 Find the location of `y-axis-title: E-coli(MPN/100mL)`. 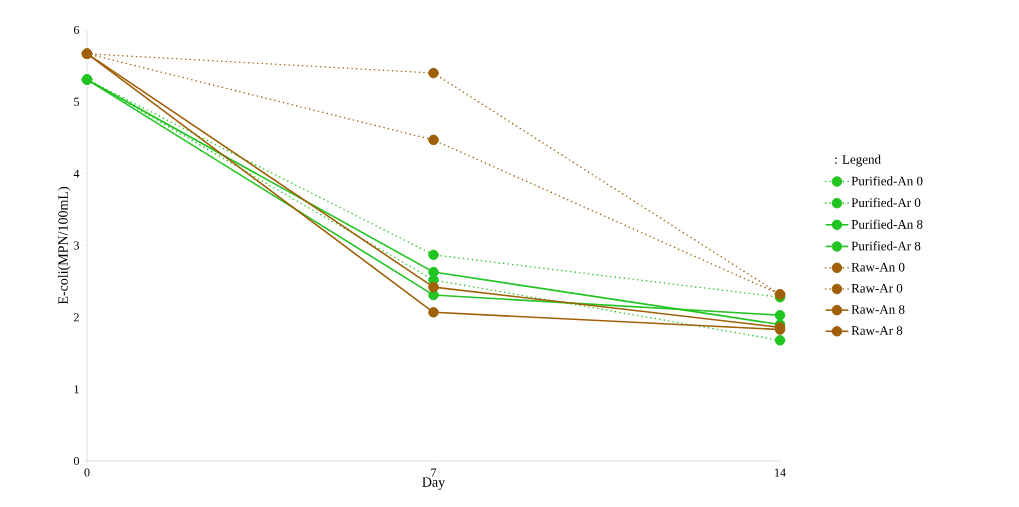

y-axis-title: E-coli(MPN/100mL) is located at coordinates (64, 246).